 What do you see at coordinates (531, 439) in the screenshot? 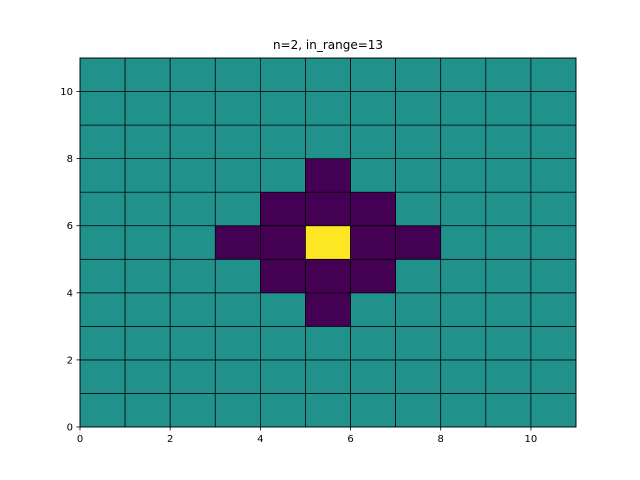
I see `x-tick-label: 10` at bounding box center [531, 439].